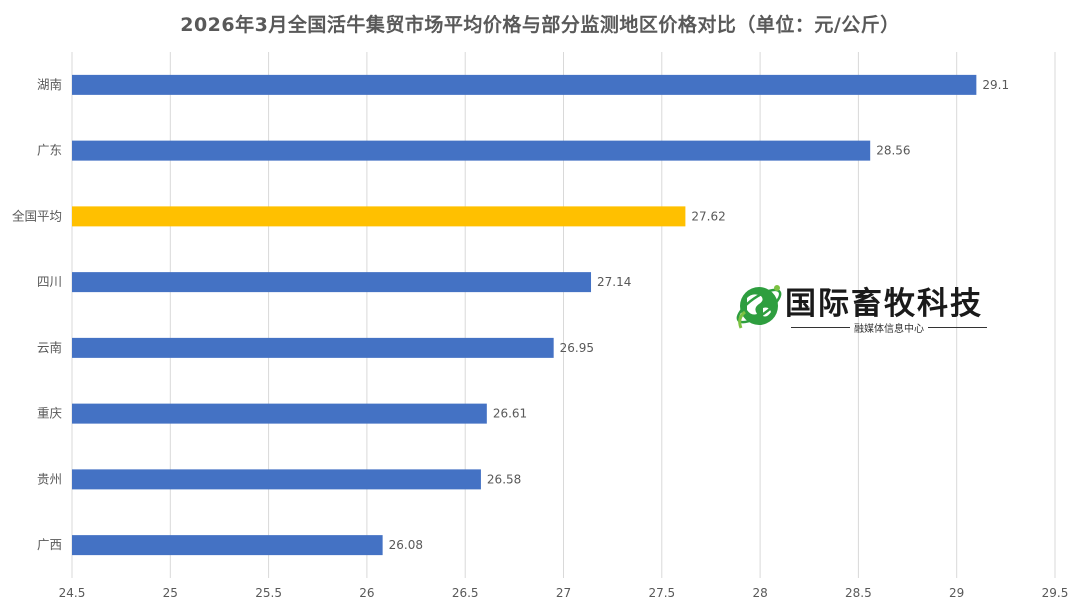 This screenshot has width=1080, height=608. I want to click on category-label: 重庆, so click(50, 413).